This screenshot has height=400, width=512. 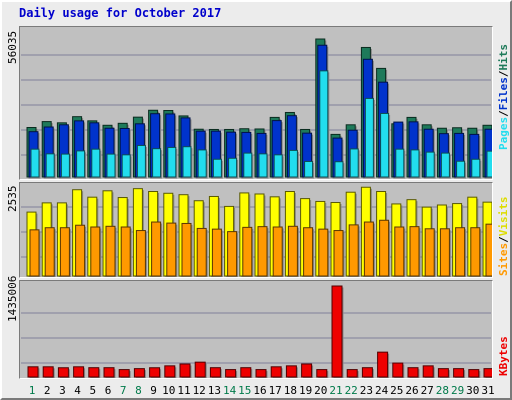 I want to click on legend-sites: Sites, so click(x=503, y=259).